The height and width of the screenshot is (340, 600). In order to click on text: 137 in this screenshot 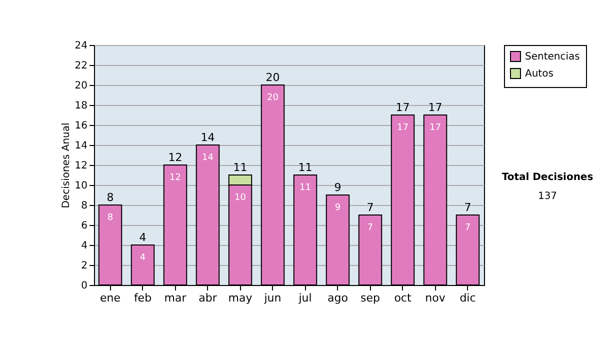, I will do `click(547, 196)`.